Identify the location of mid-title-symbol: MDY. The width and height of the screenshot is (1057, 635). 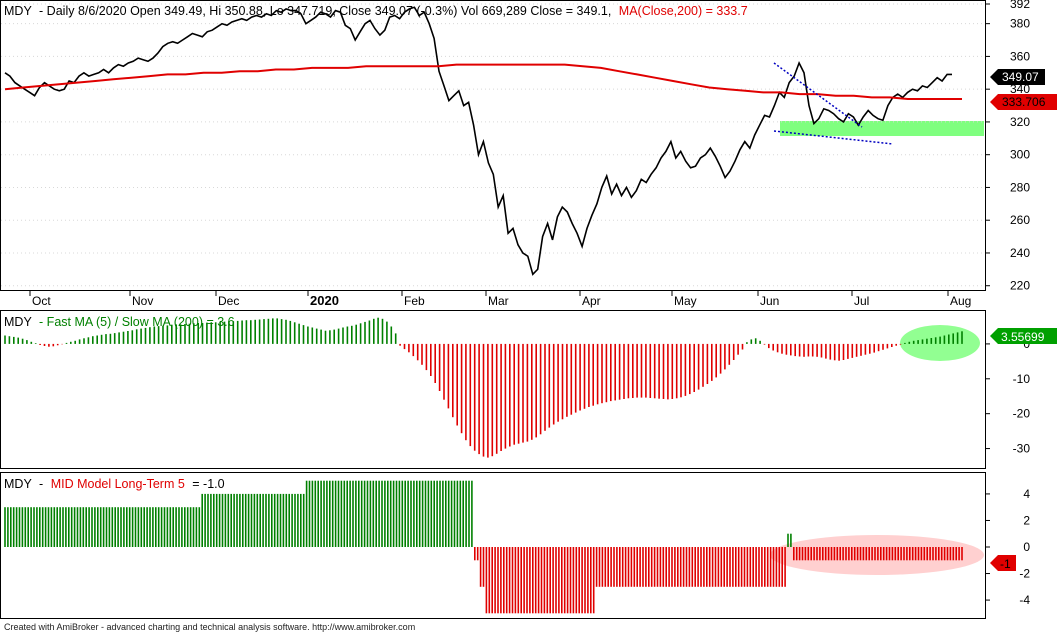
(18, 484).